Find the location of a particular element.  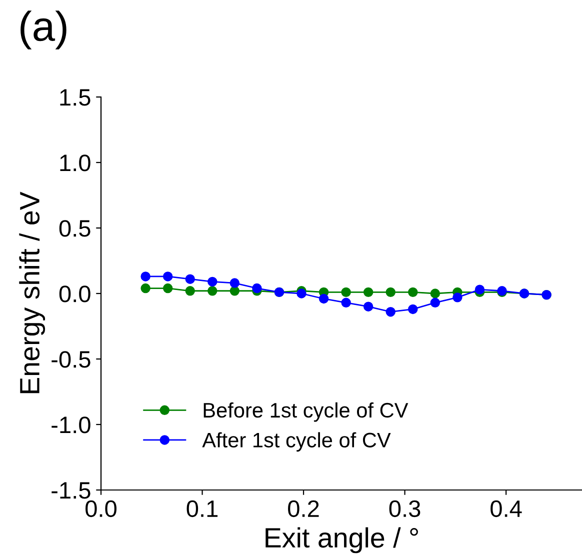

y-tick-label: 1.0 is located at coordinates (75, 163).